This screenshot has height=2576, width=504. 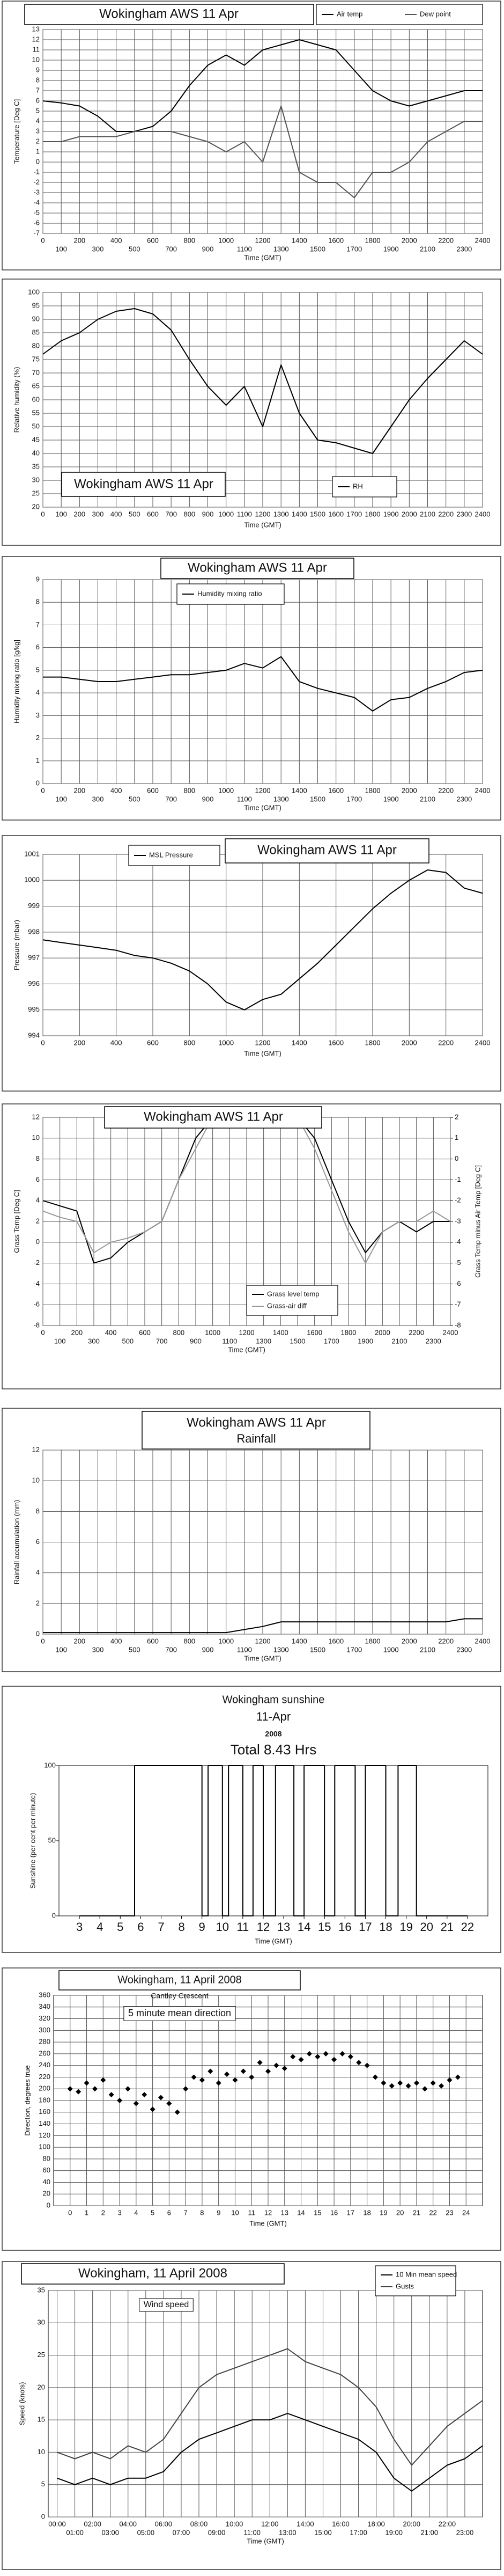 What do you see at coordinates (171, 855) in the screenshot?
I see `legend-label: MSL Pressure` at bounding box center [171, 855].